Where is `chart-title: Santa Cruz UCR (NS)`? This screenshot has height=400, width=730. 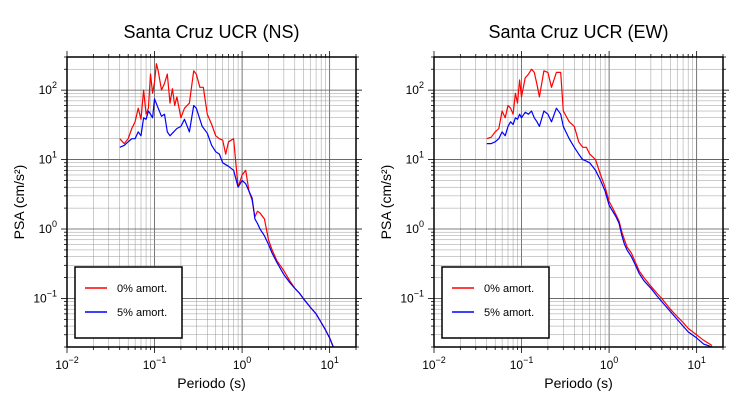 chart-title: Santa Cruz UCR (NS) is located at coordinates (211, 32).